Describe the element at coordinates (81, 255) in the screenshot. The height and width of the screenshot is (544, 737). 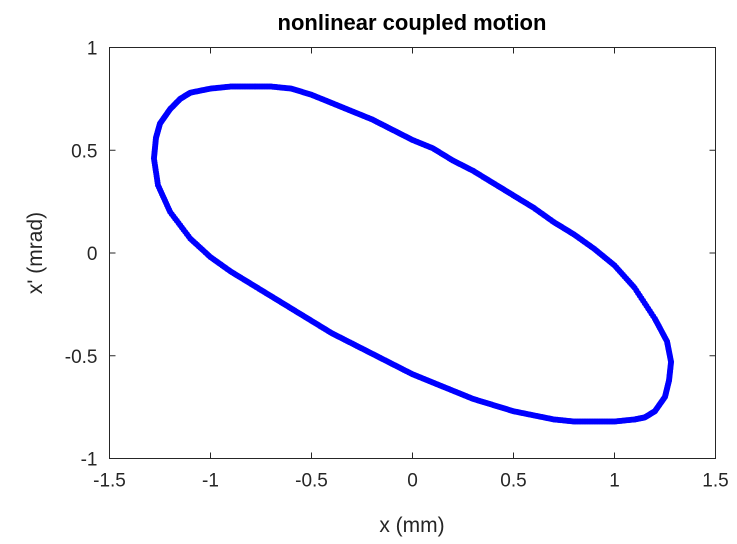
I see `y-tick-labels: -1 -0.5 0 0.5 1` at that location.